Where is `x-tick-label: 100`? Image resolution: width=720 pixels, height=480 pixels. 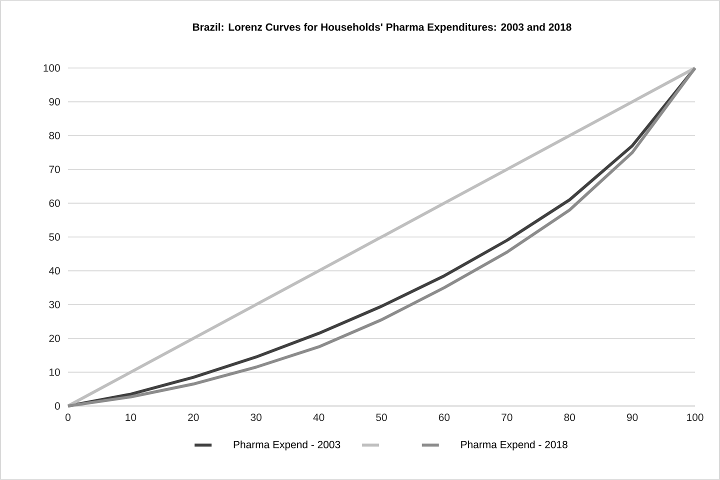
x-tick-label: 100 is located at coordinates (695, 418).